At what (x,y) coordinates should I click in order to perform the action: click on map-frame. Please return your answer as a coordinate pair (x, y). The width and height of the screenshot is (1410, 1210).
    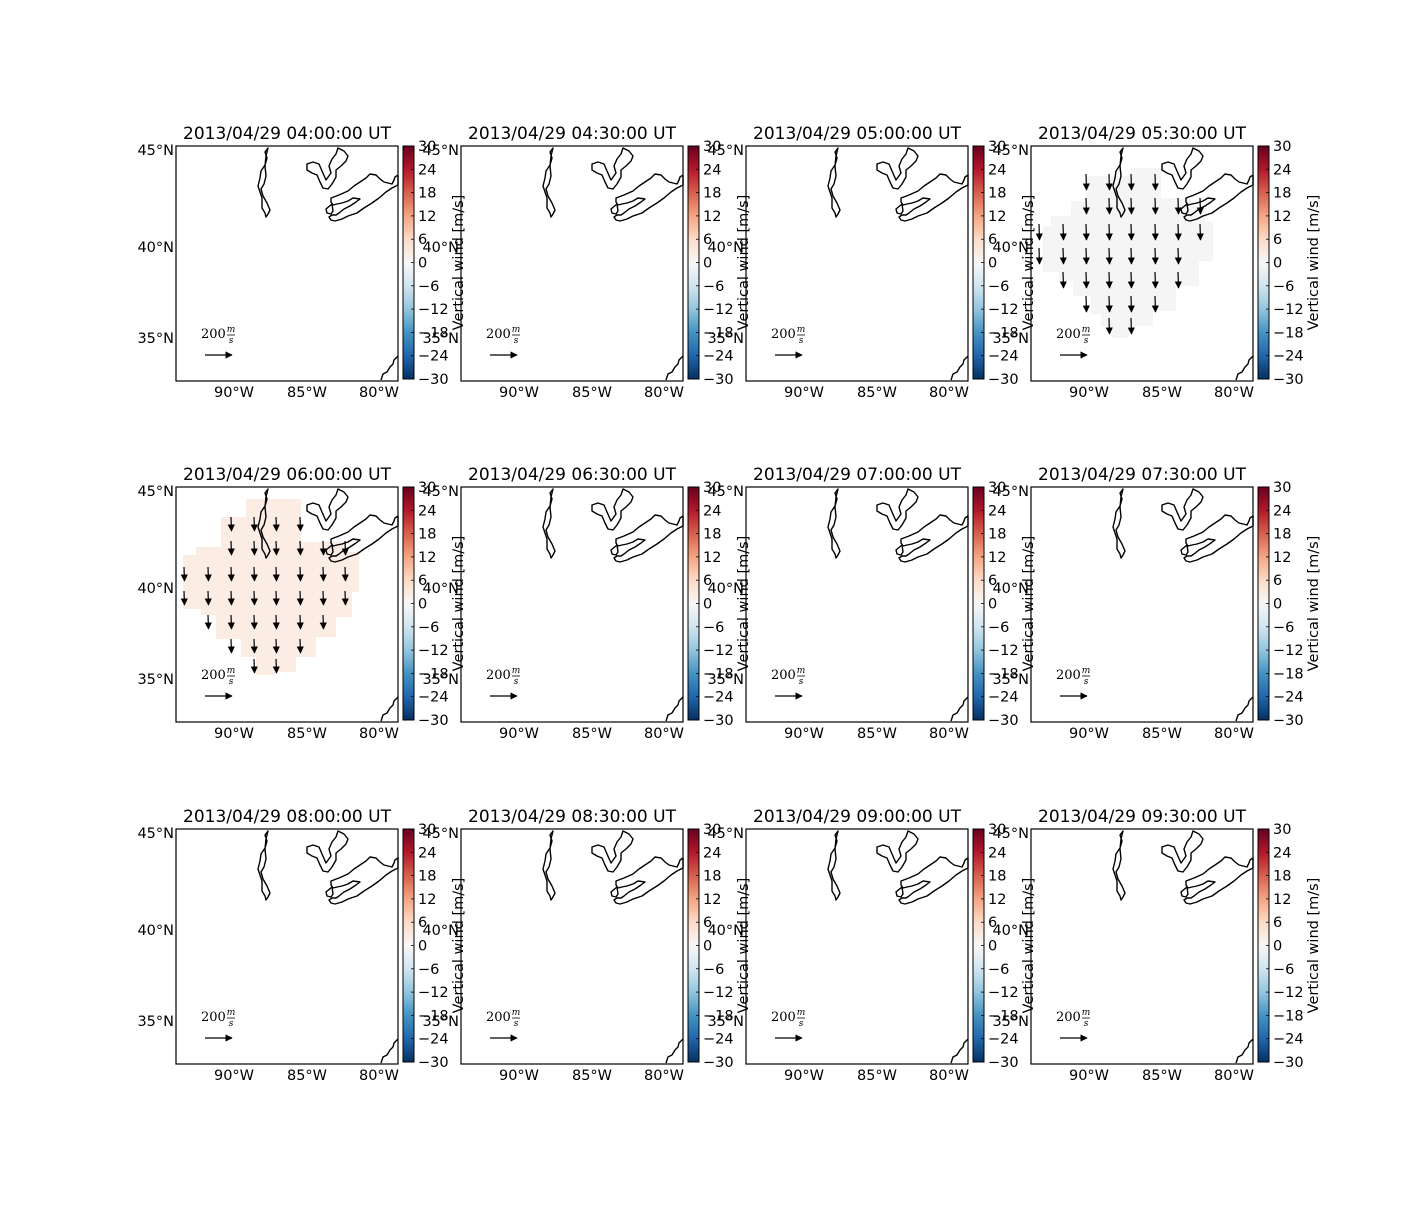
    Looking at the image, I should click on (287, 946).